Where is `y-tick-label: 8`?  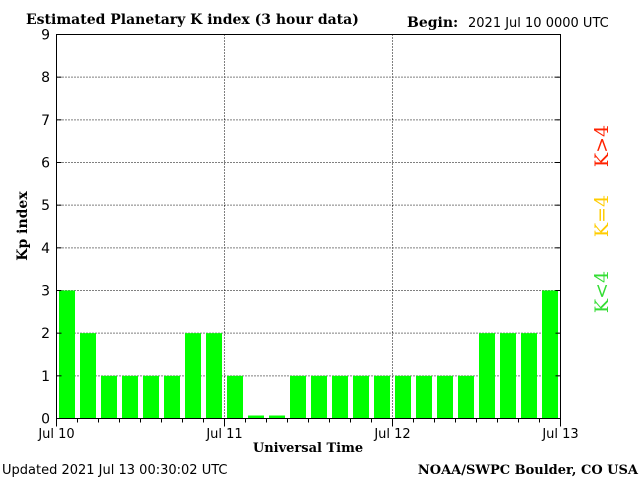 y-tick-label: 8 is located at coordinates (45, 78).